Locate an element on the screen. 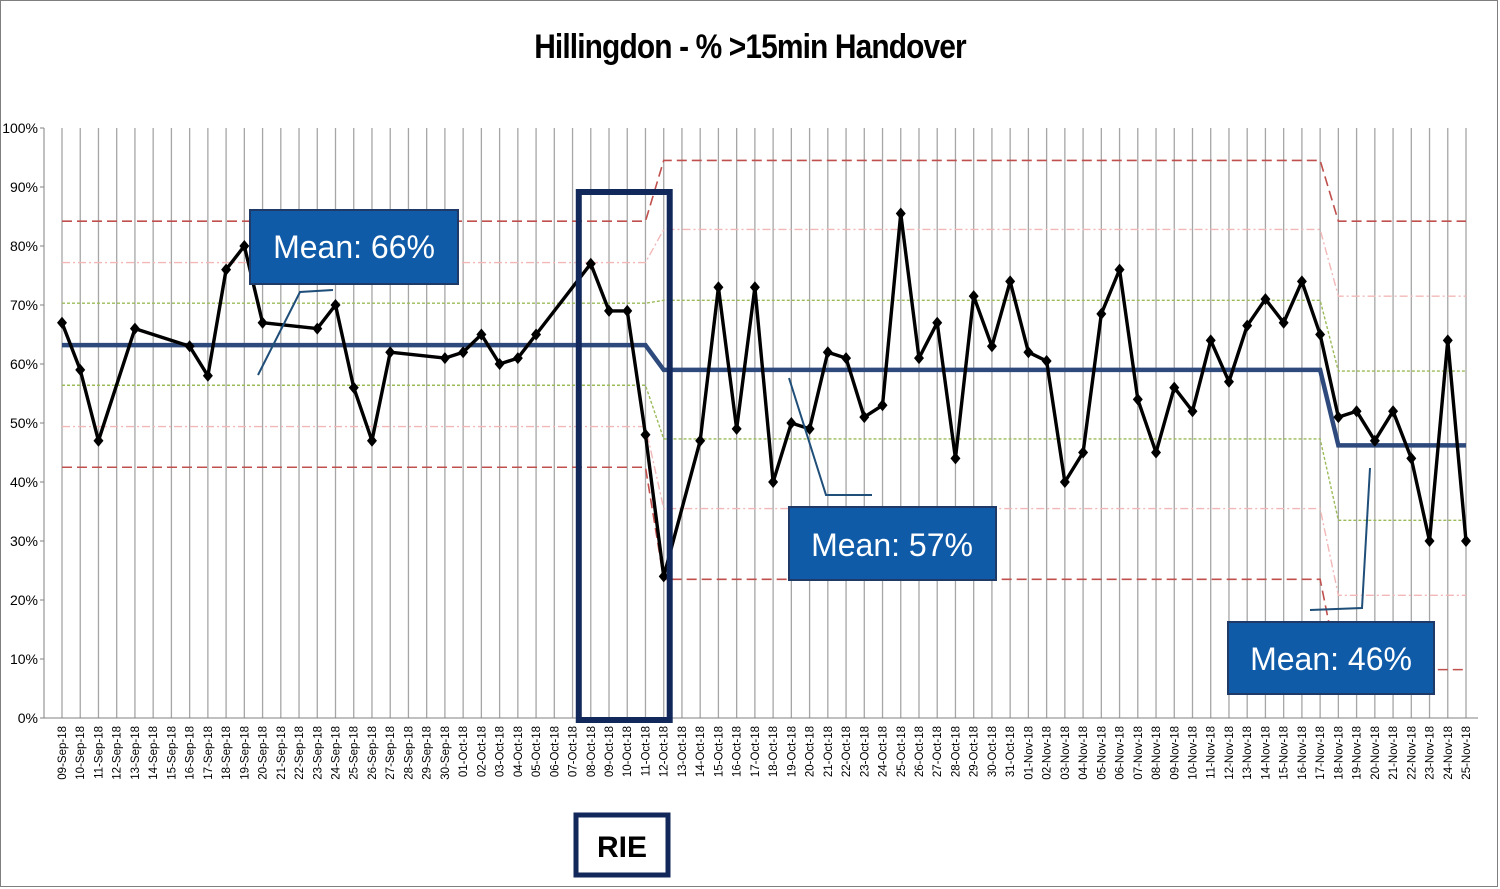 The width and height of the screenshot is (1500, 889). x-tick-label: 16-Sep-18 is located at coordinates (191, 753).